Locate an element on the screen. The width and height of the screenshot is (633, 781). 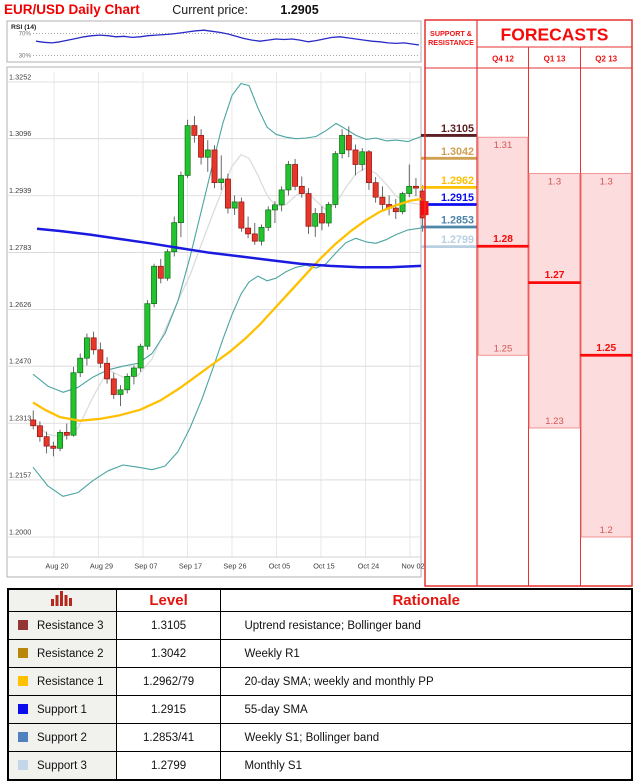
y-axis-tick-label: 1.3252 is located at coordinates (20, 77).